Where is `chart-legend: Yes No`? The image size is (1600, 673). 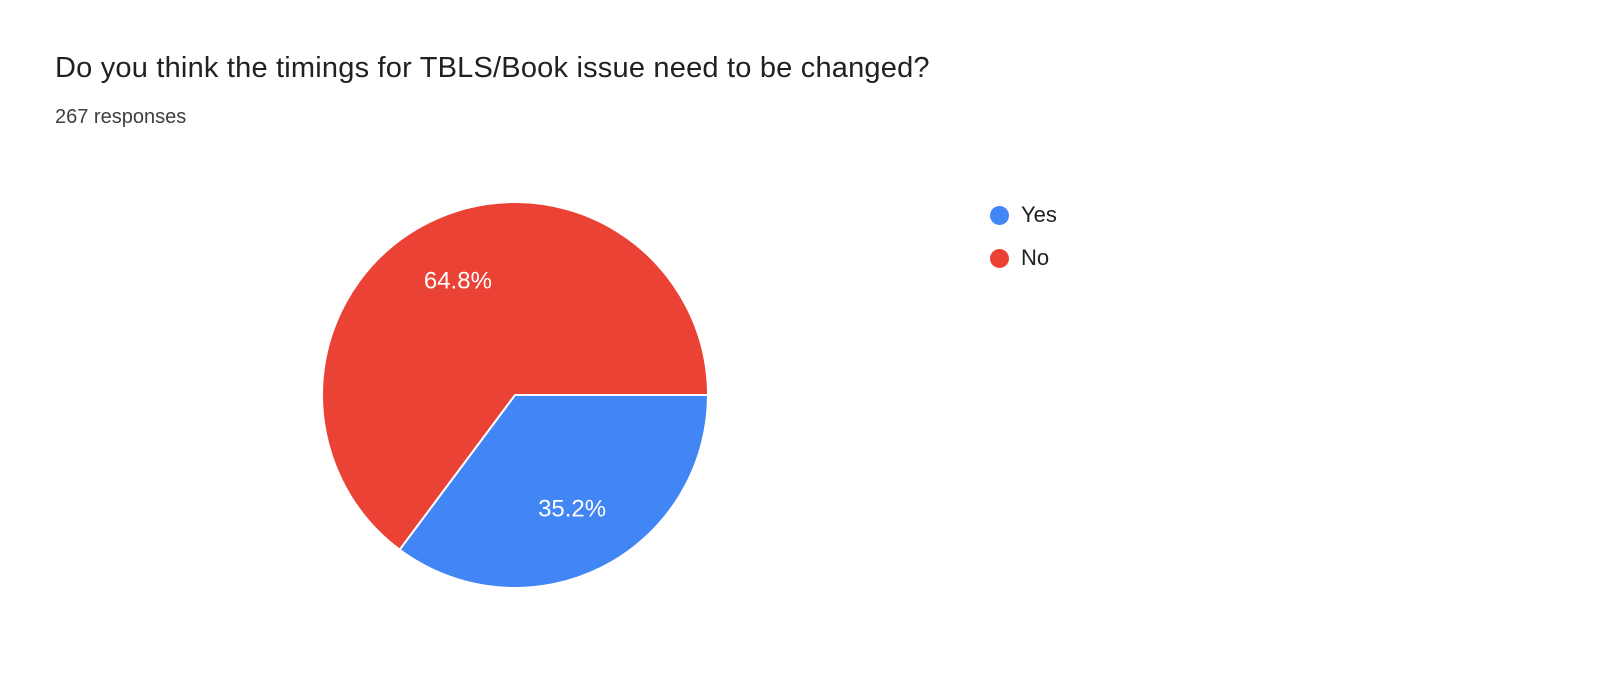
chart-legend: Yes No is located at coordinates (1023, 236).